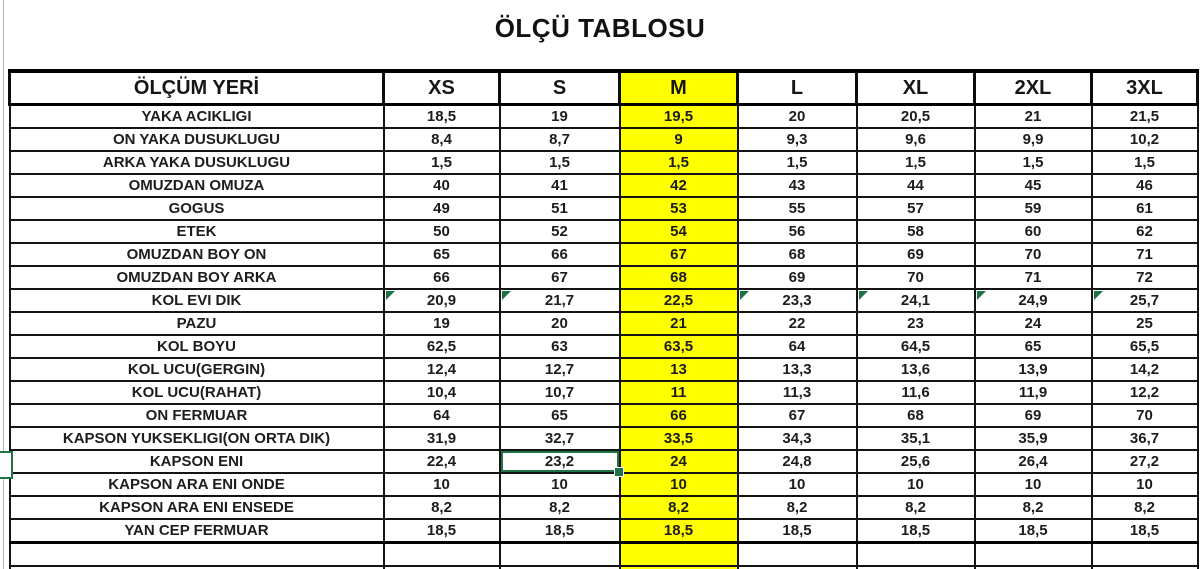 The width and height of the screenshot is (1200, 569). Describe the element at coordinates (678, 208) in the screenshot. I see `size-value-cell: 53` at that location.